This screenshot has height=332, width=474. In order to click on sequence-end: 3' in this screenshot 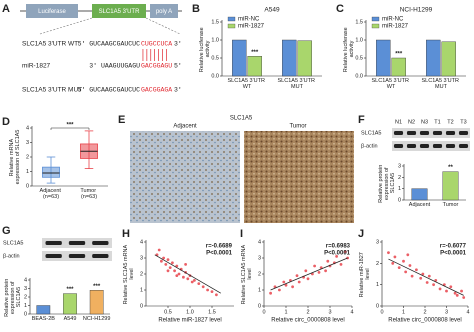, I will do `click(178, 44)`.